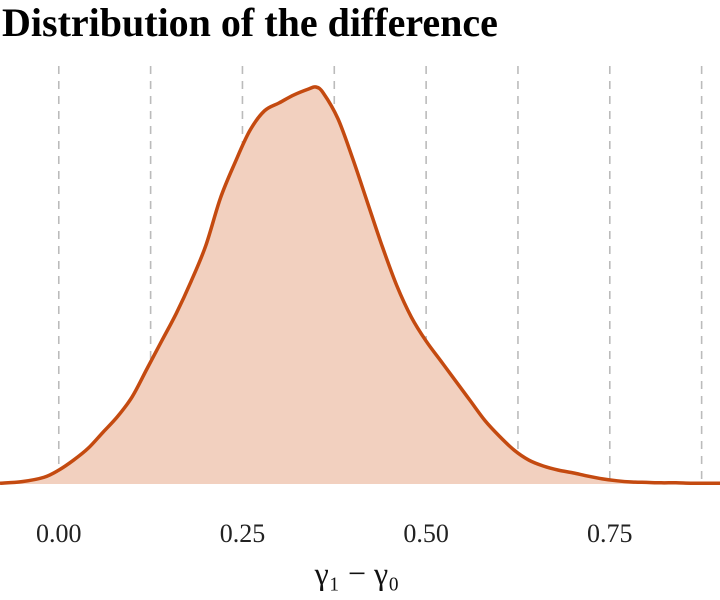 This screenshot has width=720, height=600. I want to click on x-tick-label-1: 0.25, so click(243, 533).